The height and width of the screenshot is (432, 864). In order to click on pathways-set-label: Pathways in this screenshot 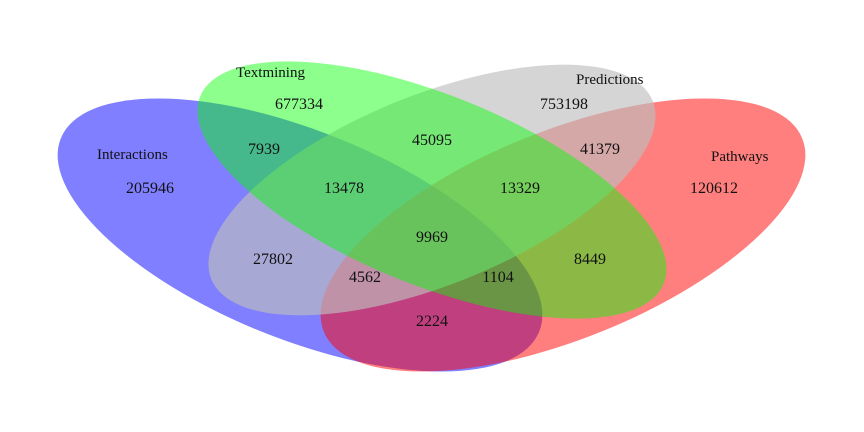, I will do `click(740, 157)`.